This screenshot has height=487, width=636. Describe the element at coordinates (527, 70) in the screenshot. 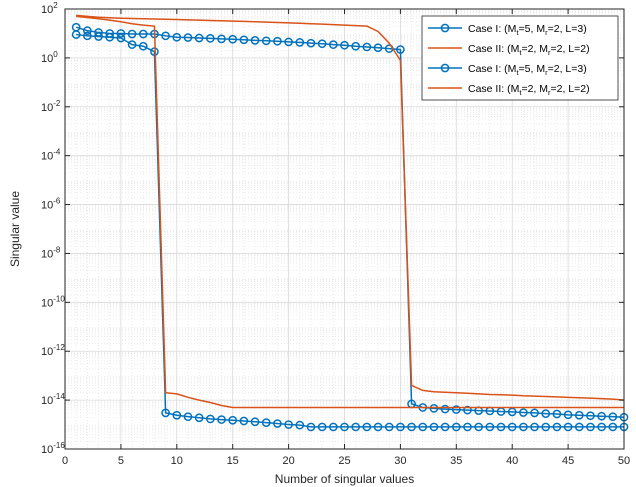

I see `legend-label-3: Case I: (Mt=5, Mr=2, L=3)` at that location.